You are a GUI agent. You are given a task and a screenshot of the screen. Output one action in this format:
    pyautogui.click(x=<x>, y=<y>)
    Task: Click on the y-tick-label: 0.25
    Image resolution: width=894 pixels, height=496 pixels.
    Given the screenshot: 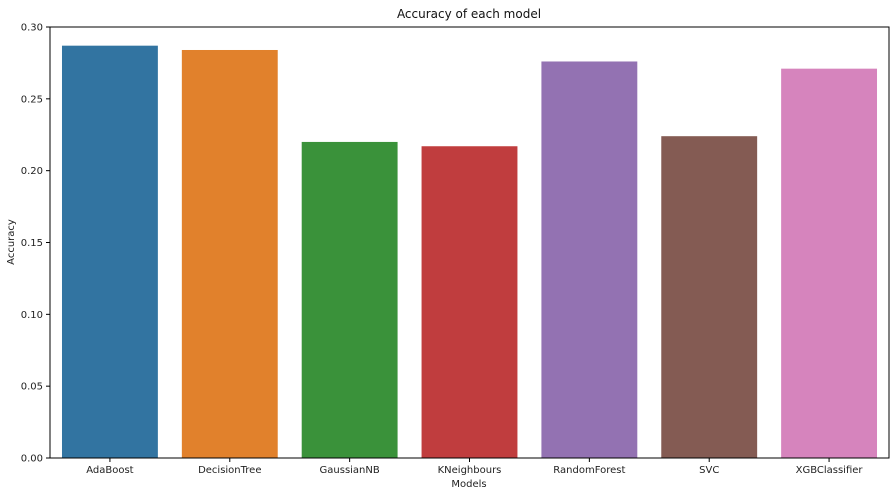 What is the action you would take?
    pyautogui.click(x=32, y=99)
    